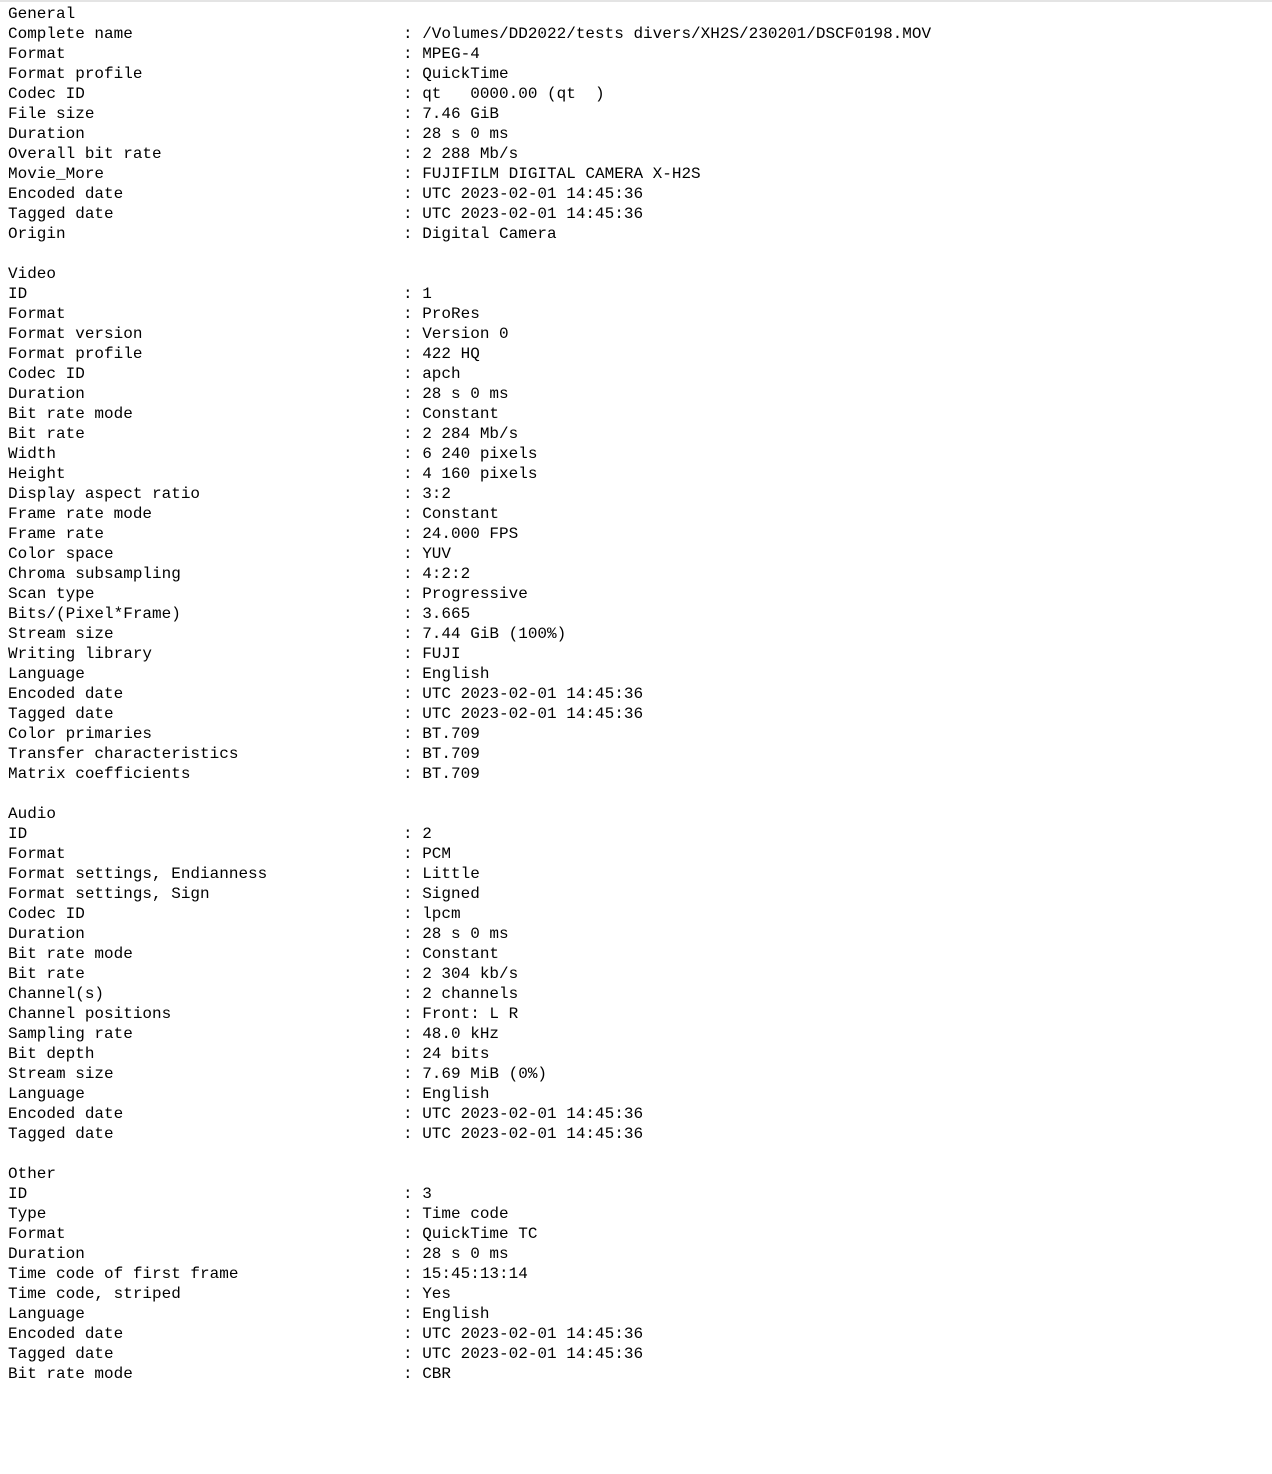  I want to click on field-row: Color primaries: BT.709, so click(640, 734).